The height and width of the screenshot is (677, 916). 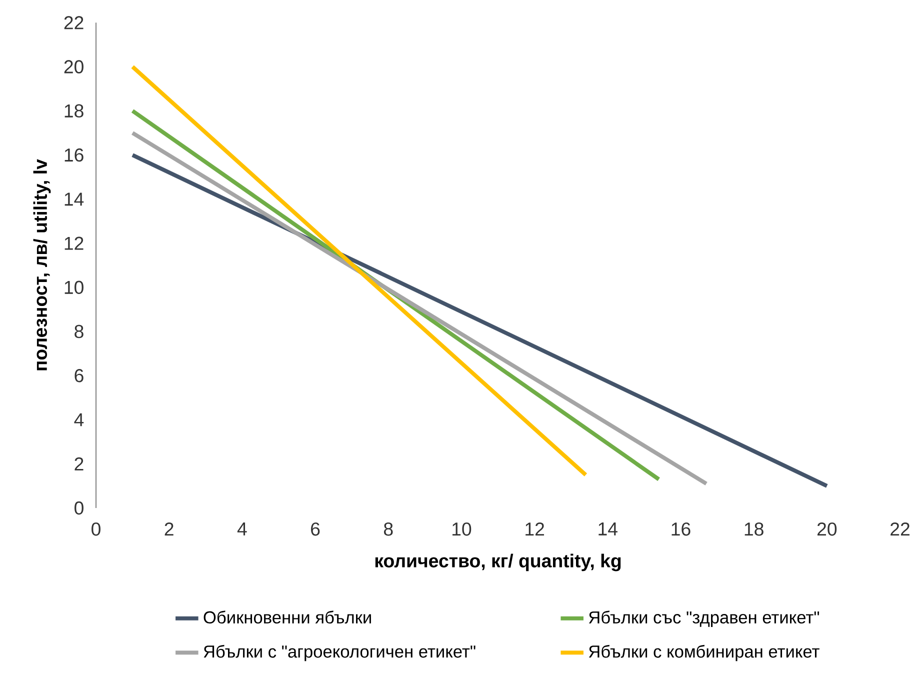 I want to click on y-tick-label: 22, so click(x=74, y=23).